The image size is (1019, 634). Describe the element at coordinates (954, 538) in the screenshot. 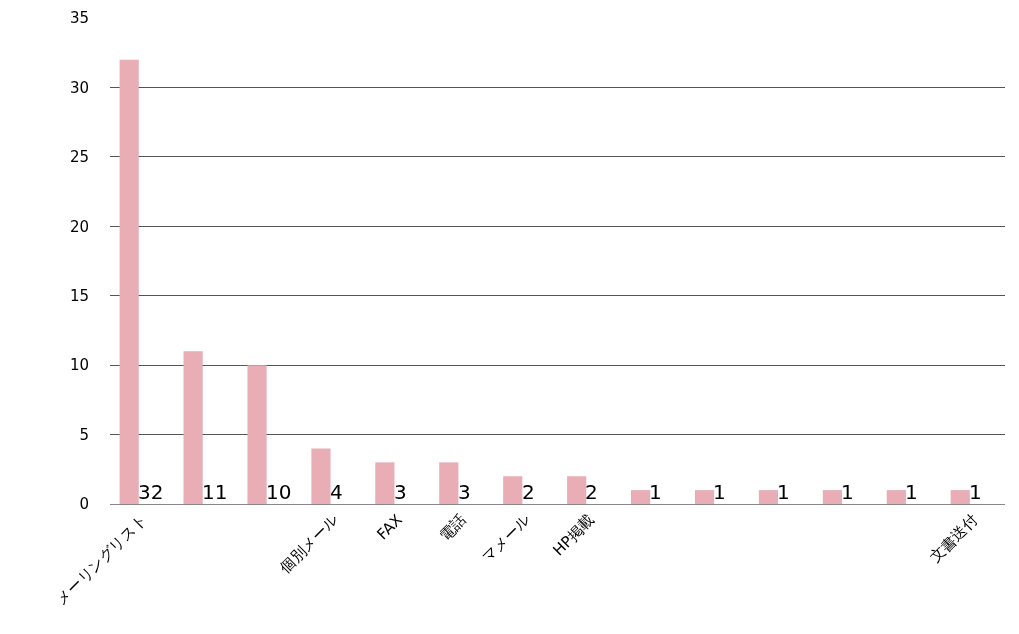

I see `x-tick-label: 文書送付` at that location.